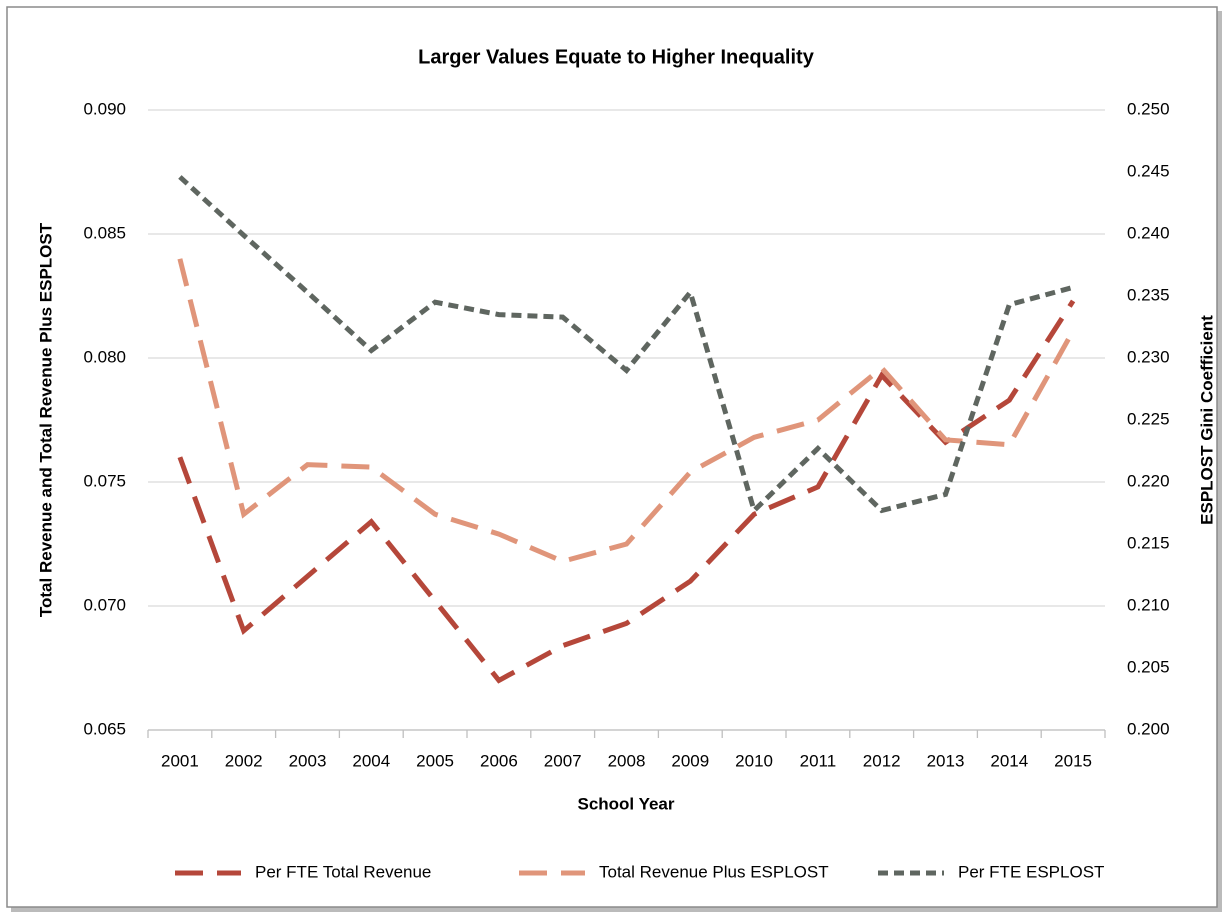 The width and height of the screenshot is (1228, 918). What do you see at coordinates (1031, 871) in the screenshot?
I see `legend-label: Per FTE ESPLOST` at bounding box center [1031, 871].